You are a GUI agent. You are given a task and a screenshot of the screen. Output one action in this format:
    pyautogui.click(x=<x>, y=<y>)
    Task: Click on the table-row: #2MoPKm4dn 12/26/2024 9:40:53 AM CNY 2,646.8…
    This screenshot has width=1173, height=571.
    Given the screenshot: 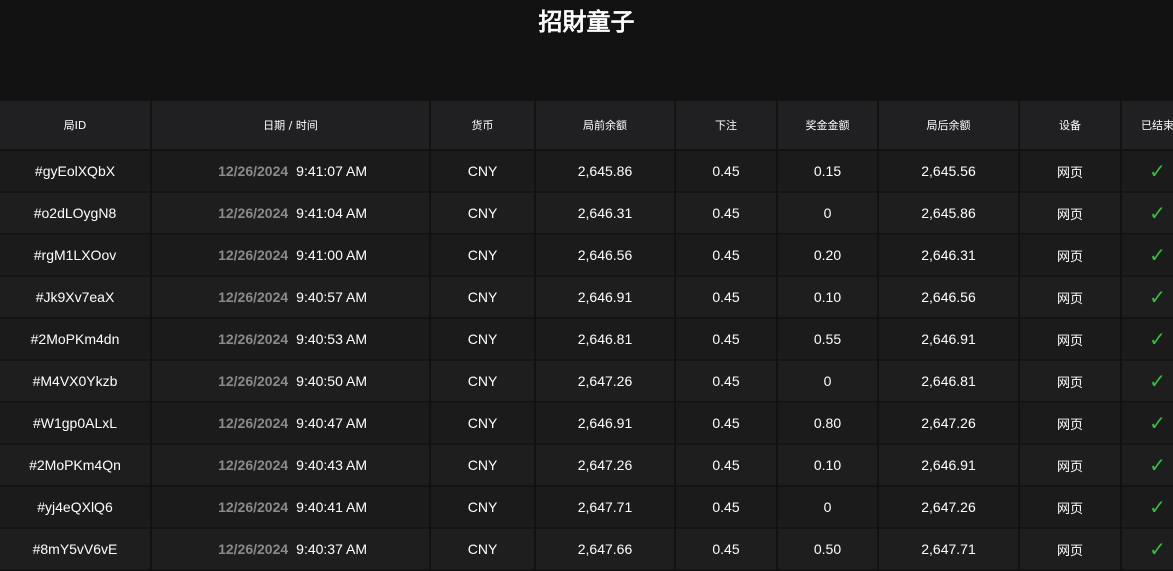 What is the action you would take?
    pyautogui.click(x=586, y=340)
    